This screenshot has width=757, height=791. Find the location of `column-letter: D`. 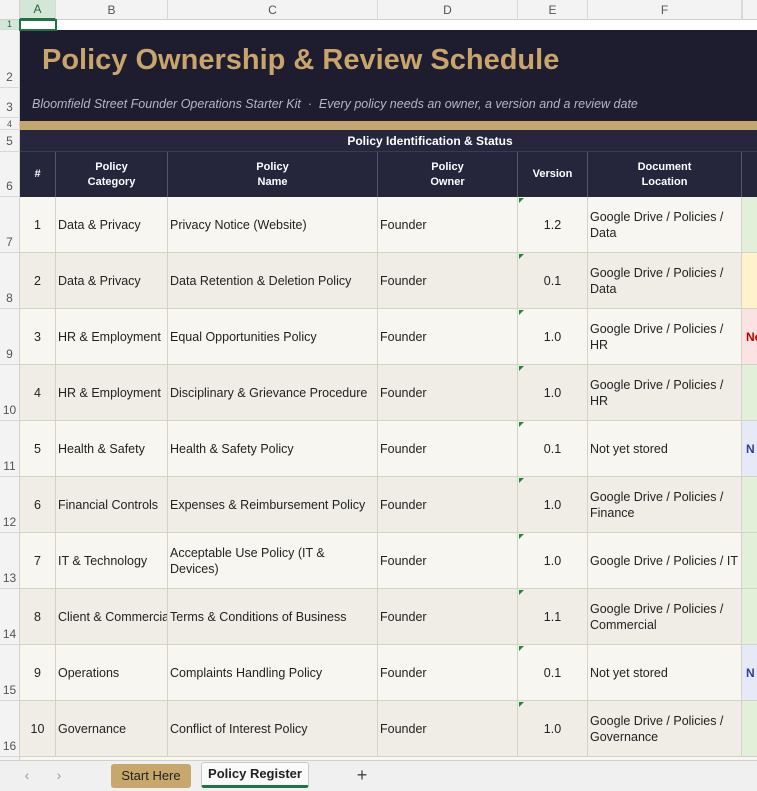

column-letter: D is located at coordinates (448, 10).